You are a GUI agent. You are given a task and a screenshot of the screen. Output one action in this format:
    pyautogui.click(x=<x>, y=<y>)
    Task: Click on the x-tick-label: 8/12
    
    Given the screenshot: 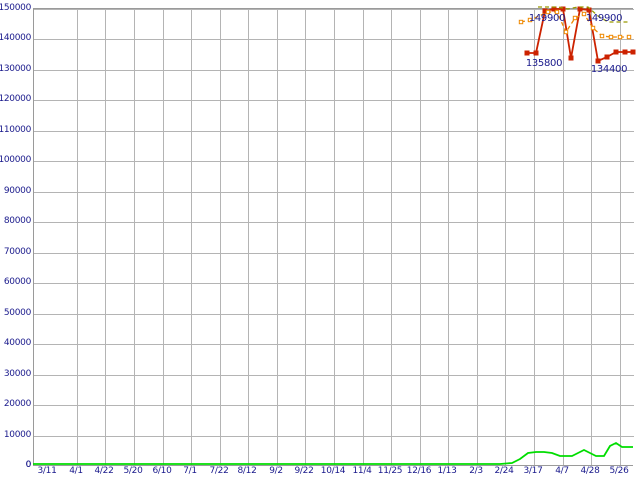 What is the action you would take?
    pyautogui.click(x=247, y=471)
    